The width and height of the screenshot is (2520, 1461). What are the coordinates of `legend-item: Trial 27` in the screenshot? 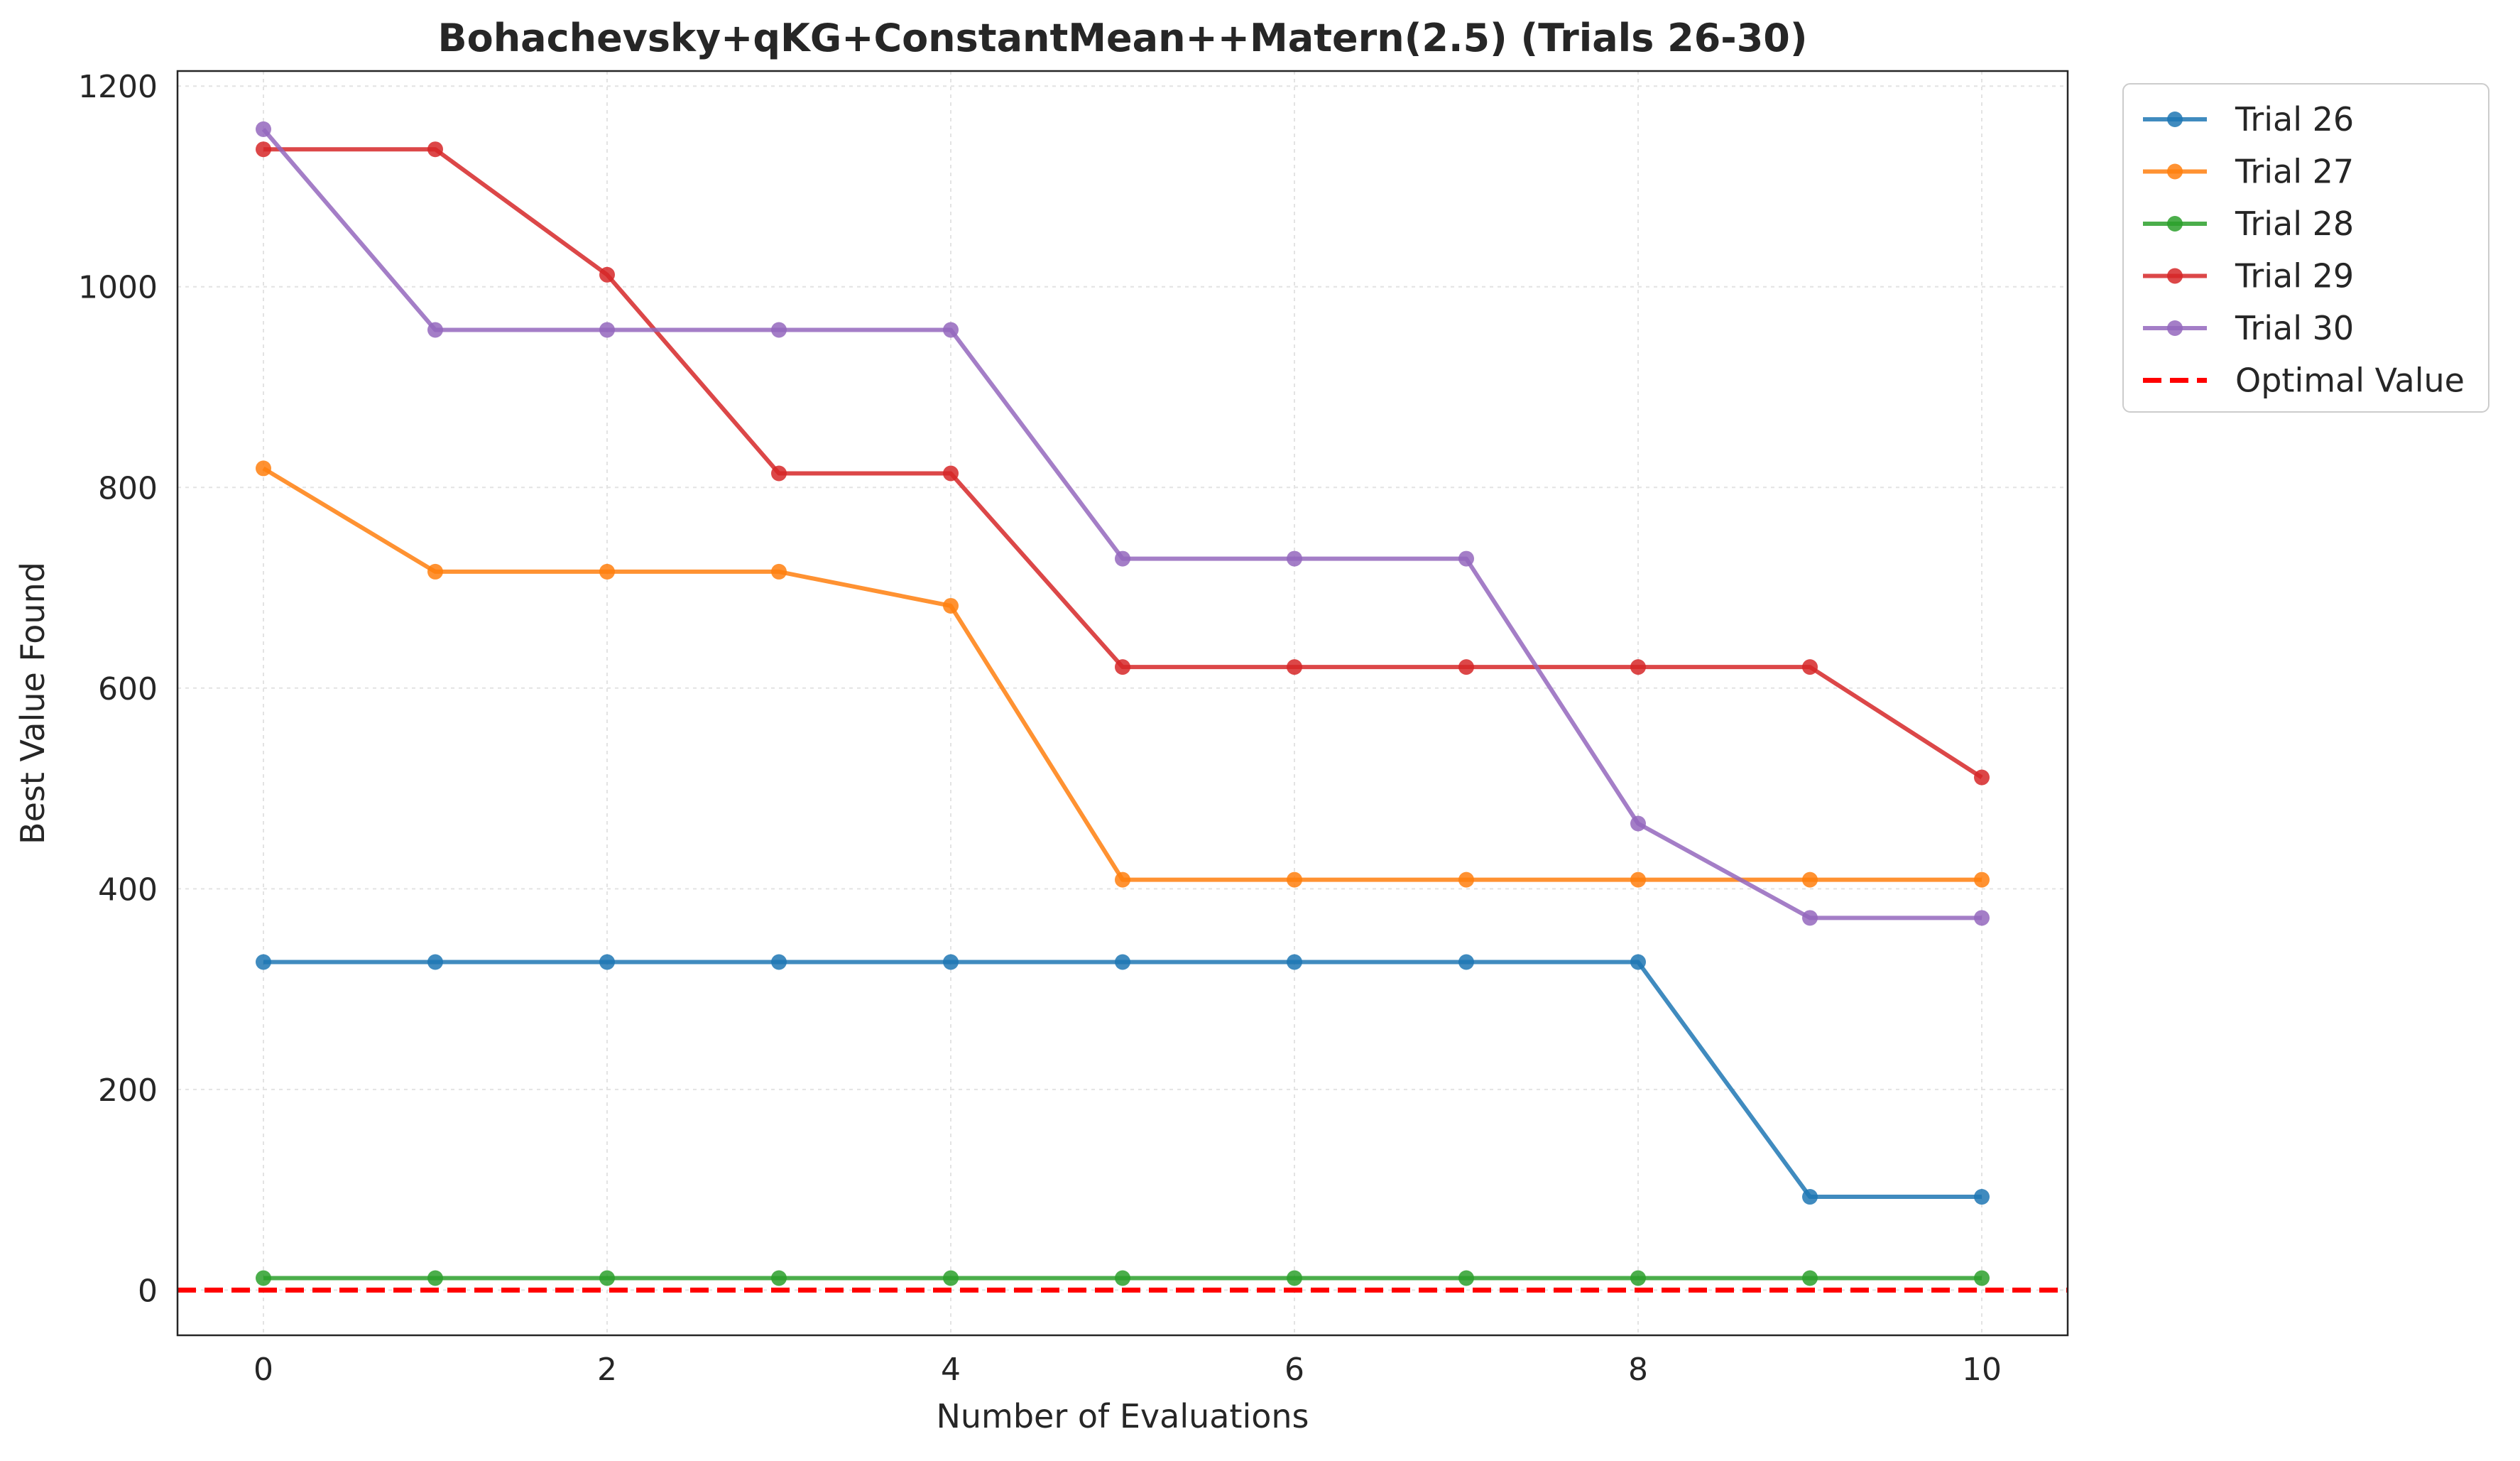 It's located at (2248, 172).